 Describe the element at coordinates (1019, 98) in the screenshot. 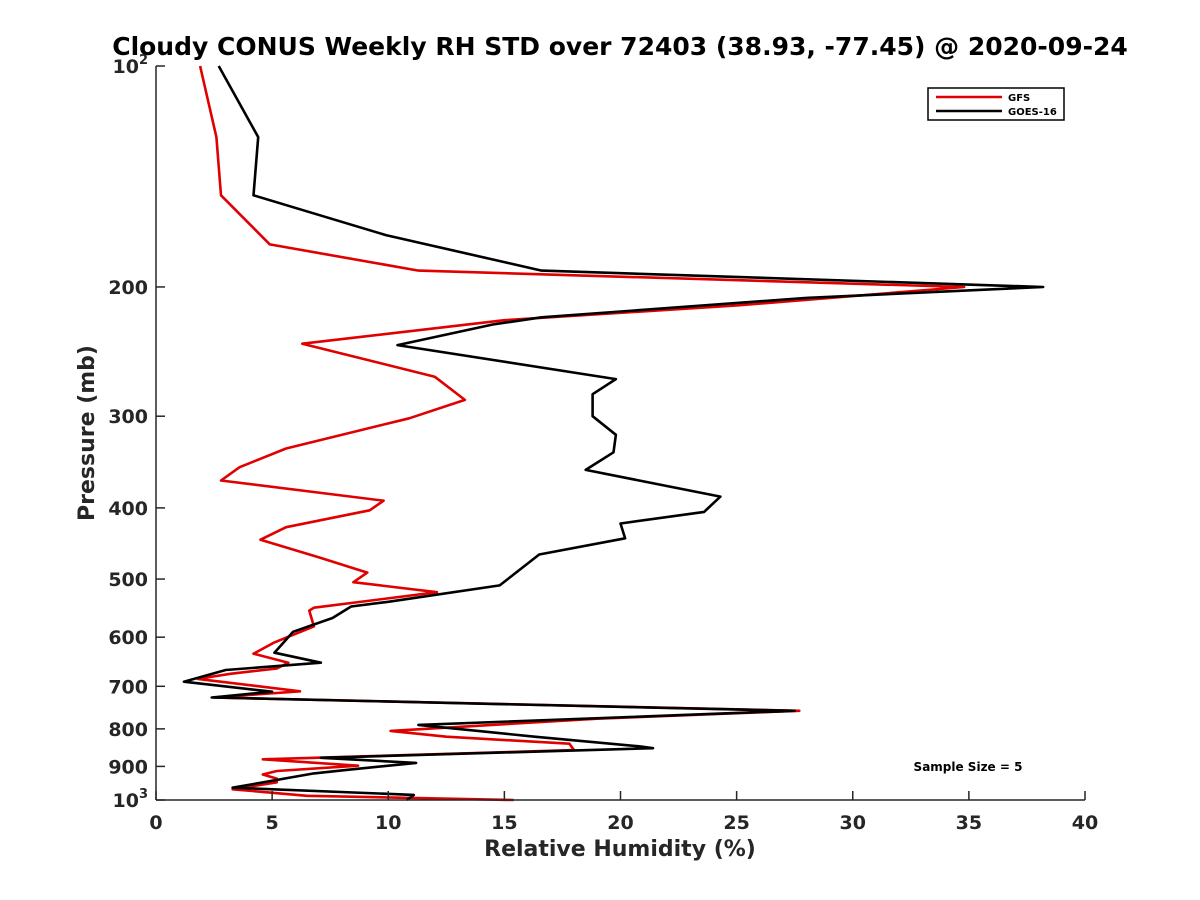

I see `legend-label-gfs: GFS` at that location.